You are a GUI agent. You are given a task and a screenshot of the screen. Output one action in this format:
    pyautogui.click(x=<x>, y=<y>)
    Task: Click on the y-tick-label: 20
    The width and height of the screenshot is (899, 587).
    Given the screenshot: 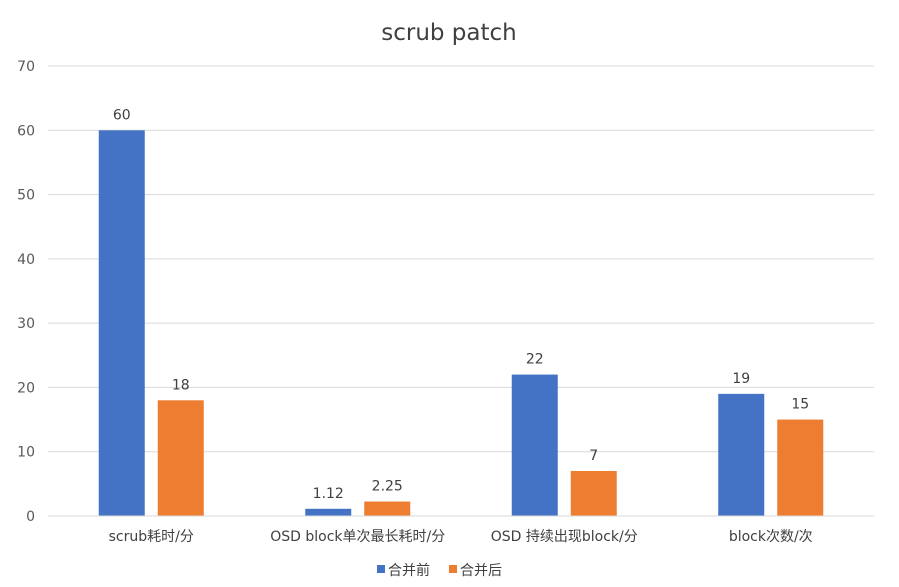 What is the action you would take?
    pyautogui.click(x=26, y=388)
    